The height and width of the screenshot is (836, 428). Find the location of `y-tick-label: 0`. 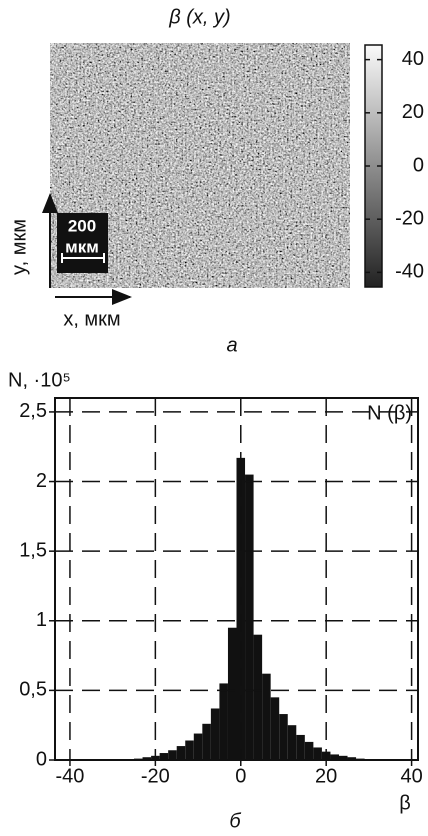

y-tick-label: 0 is located at coordinates (41, 759).